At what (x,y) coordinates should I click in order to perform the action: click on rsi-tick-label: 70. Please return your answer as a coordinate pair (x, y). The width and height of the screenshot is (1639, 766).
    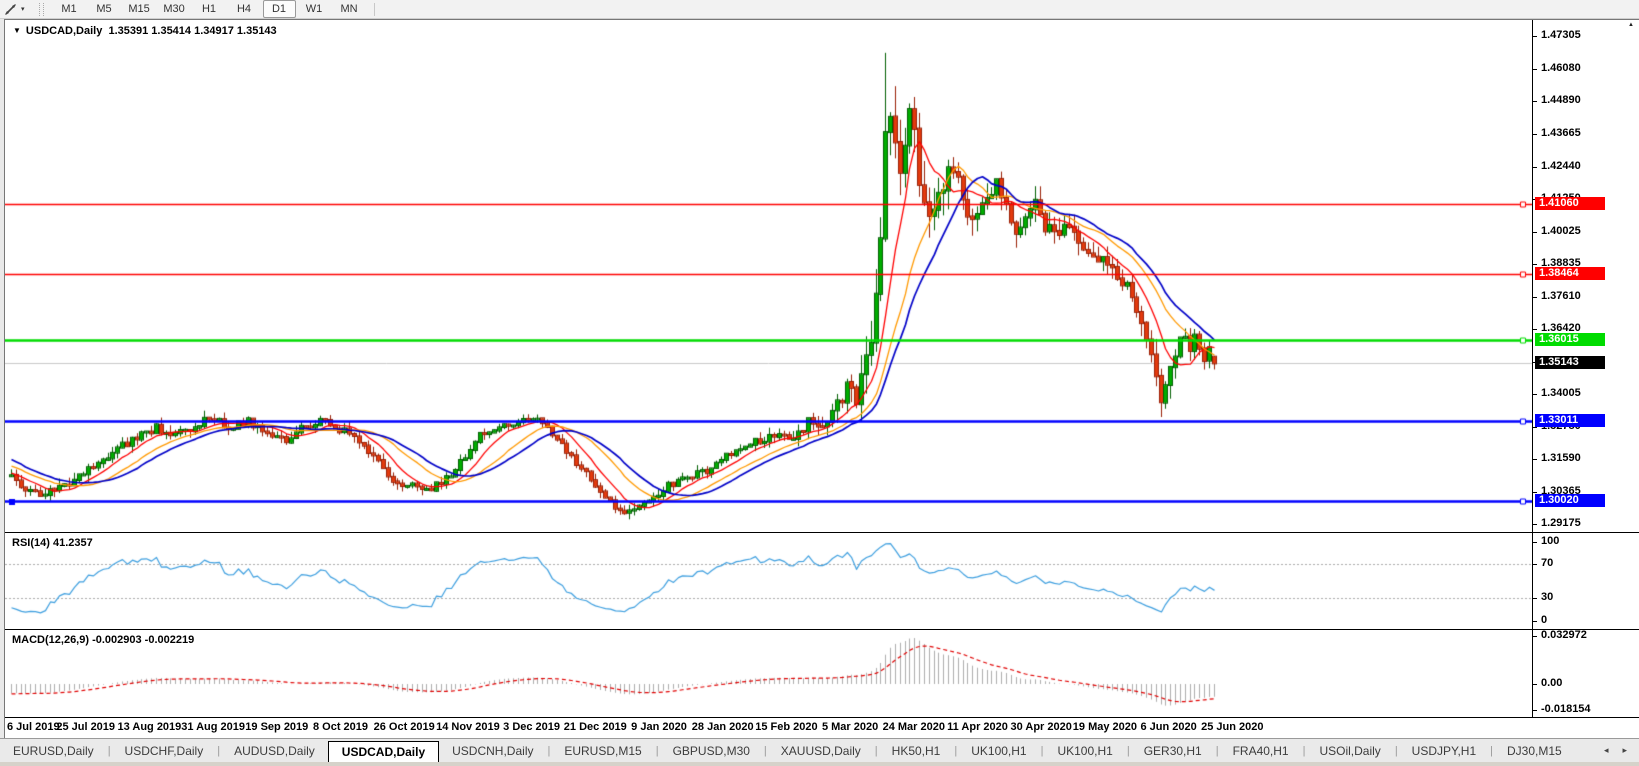
    Looking at the image, I should click on (1547, 562).